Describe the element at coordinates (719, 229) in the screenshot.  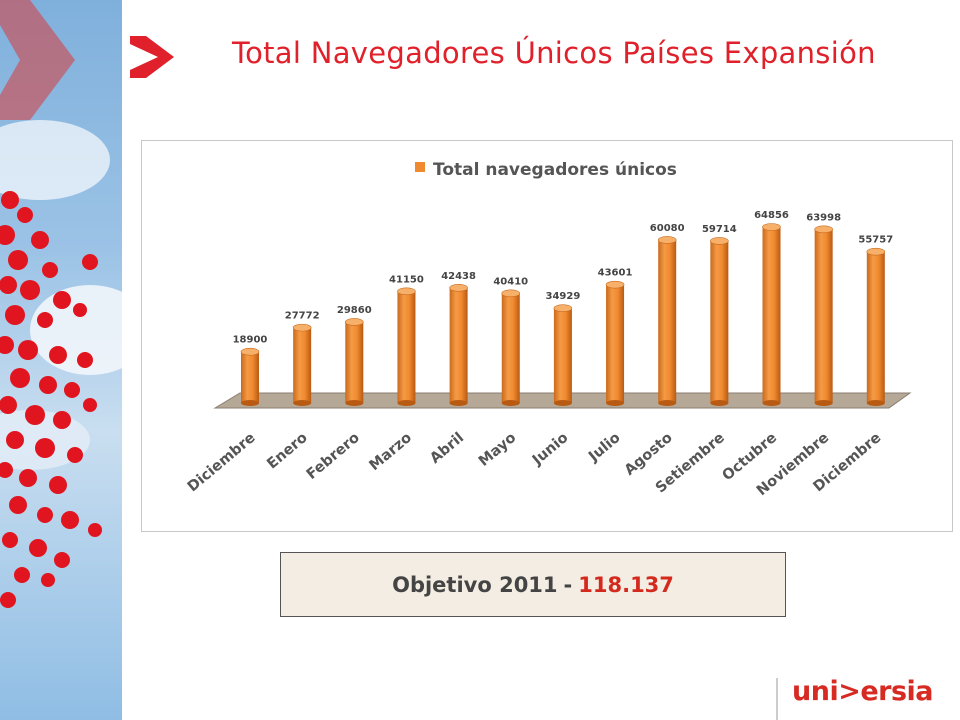
I see `data-label: 59714` at that location.